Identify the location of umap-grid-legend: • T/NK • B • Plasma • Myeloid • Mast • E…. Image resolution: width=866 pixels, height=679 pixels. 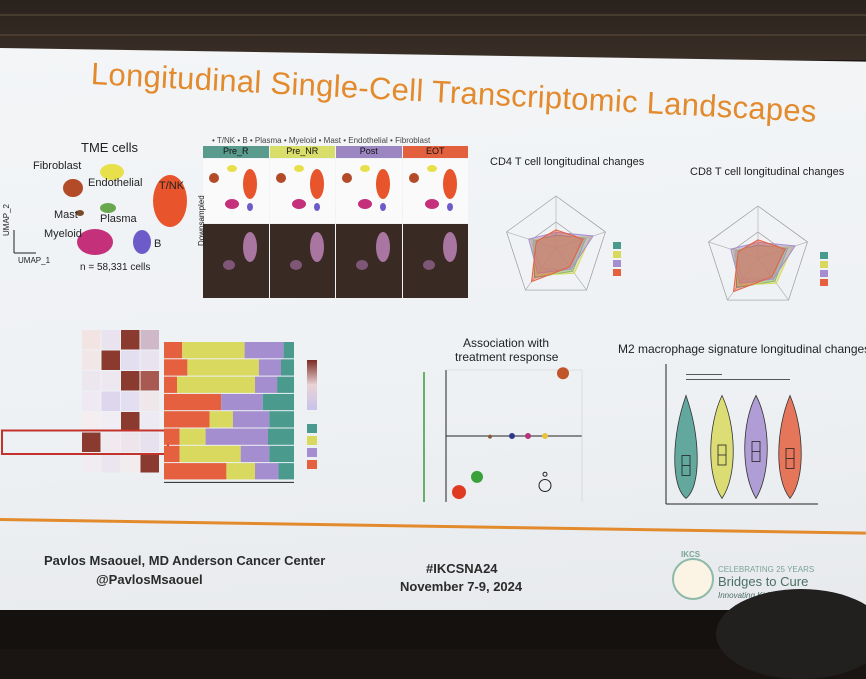
(321, 140).